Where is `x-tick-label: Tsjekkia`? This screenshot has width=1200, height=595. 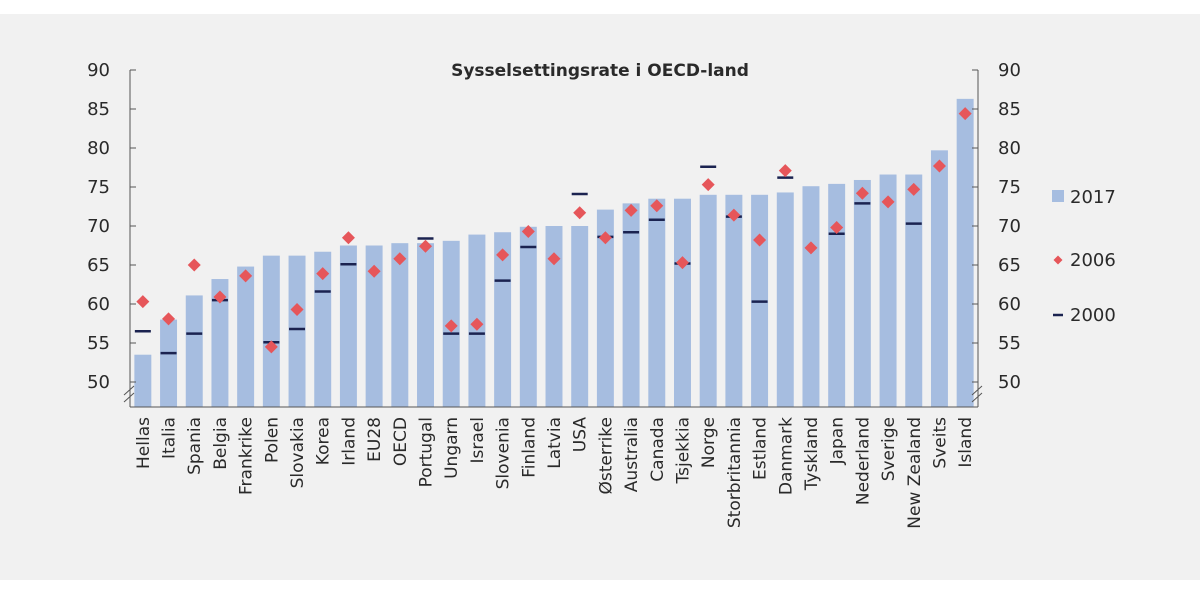
x-tick-label: Tsjekkia is located at coordinates (683, 450).